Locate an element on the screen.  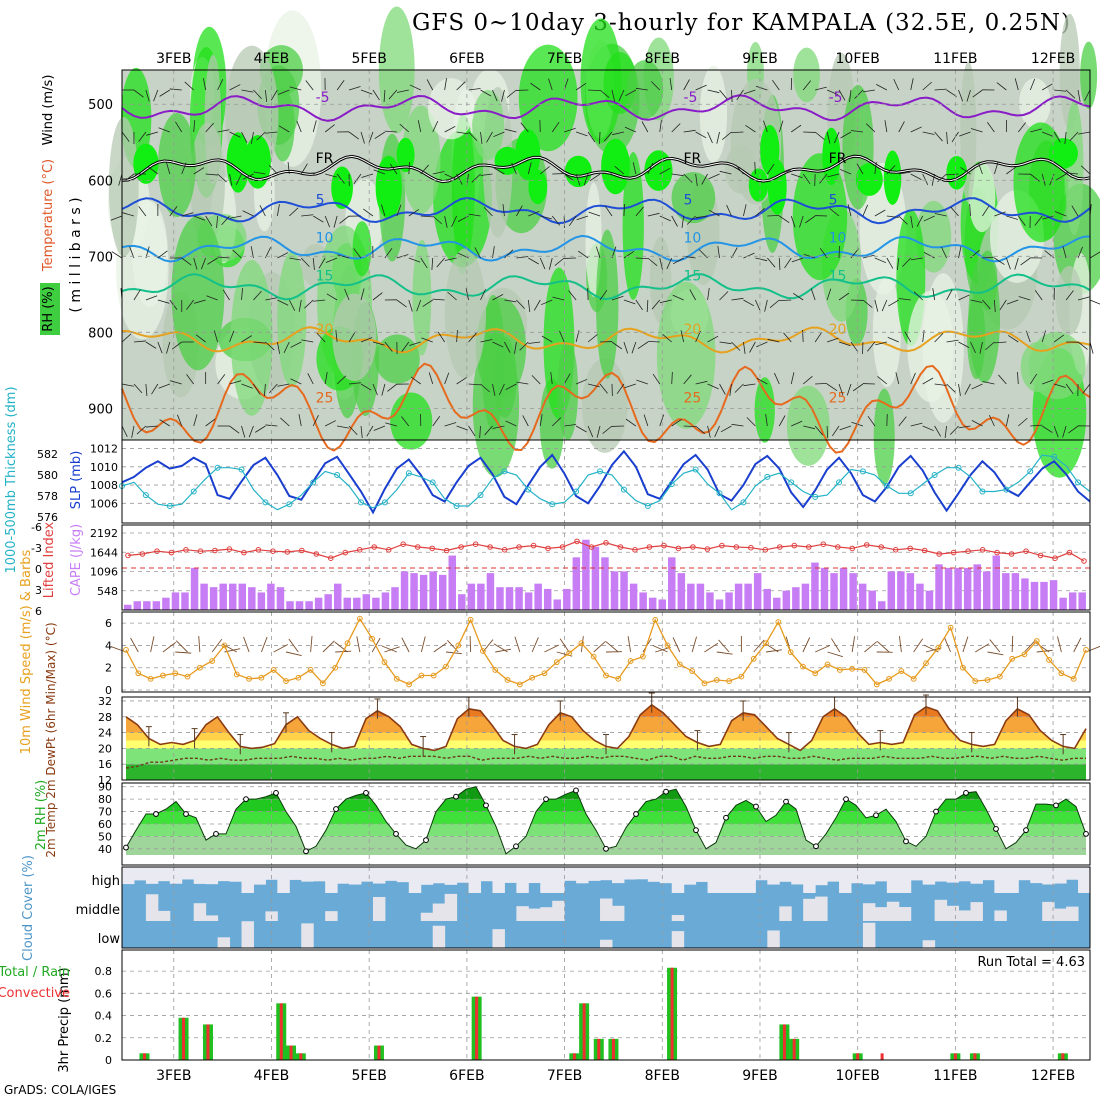
rh-tick-label: 50 is located at coordinates (105, 836).